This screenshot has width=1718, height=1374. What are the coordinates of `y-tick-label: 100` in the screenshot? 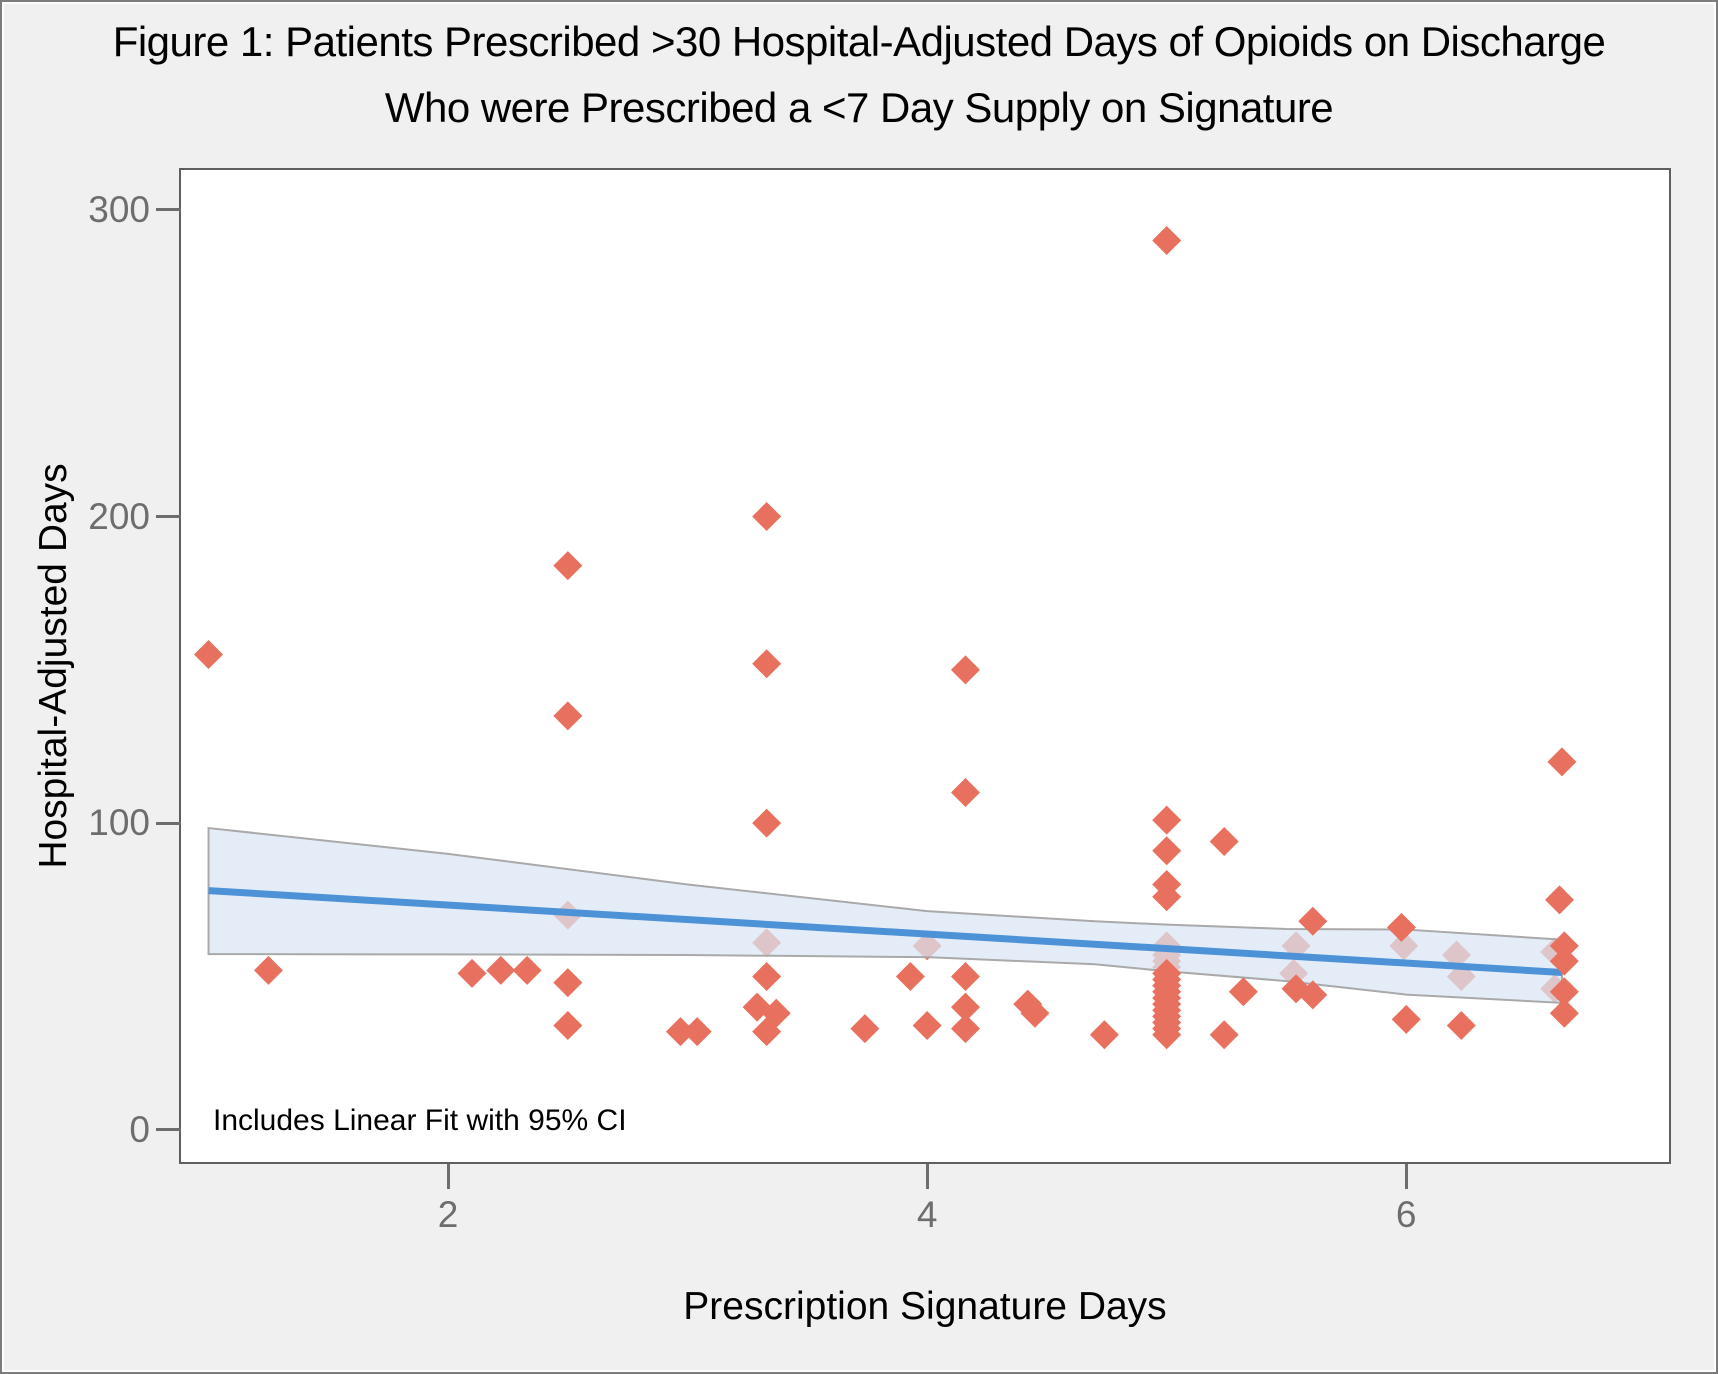 It's located at (119, 823).